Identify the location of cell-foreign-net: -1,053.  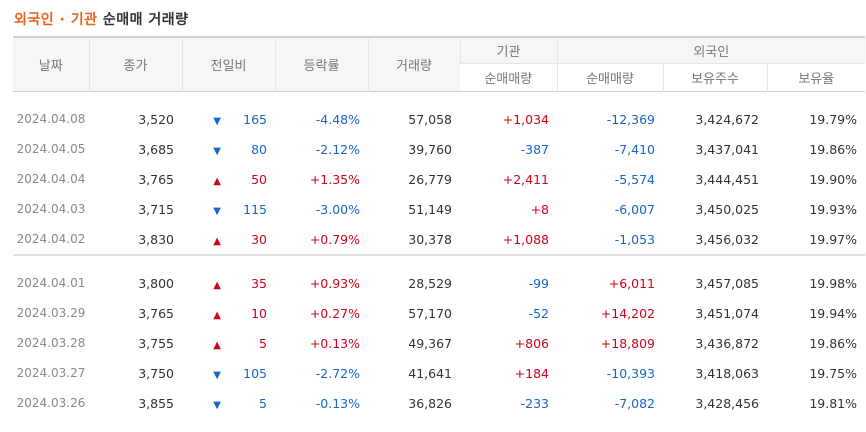
(634, 239).